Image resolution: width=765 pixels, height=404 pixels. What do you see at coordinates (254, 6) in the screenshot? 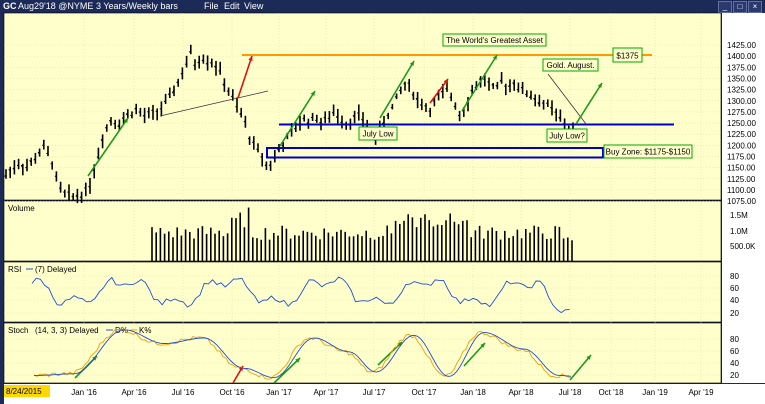
I see `menu-view: View` at bounding box center [254, 6].